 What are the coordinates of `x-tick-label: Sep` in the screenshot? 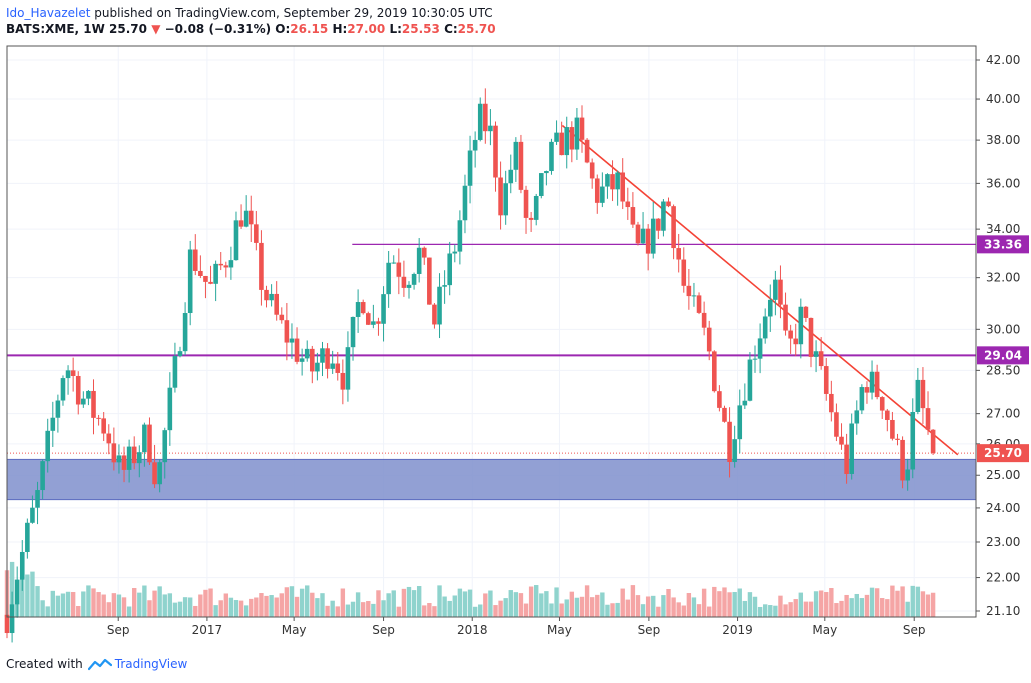 It's located at (383, 630).